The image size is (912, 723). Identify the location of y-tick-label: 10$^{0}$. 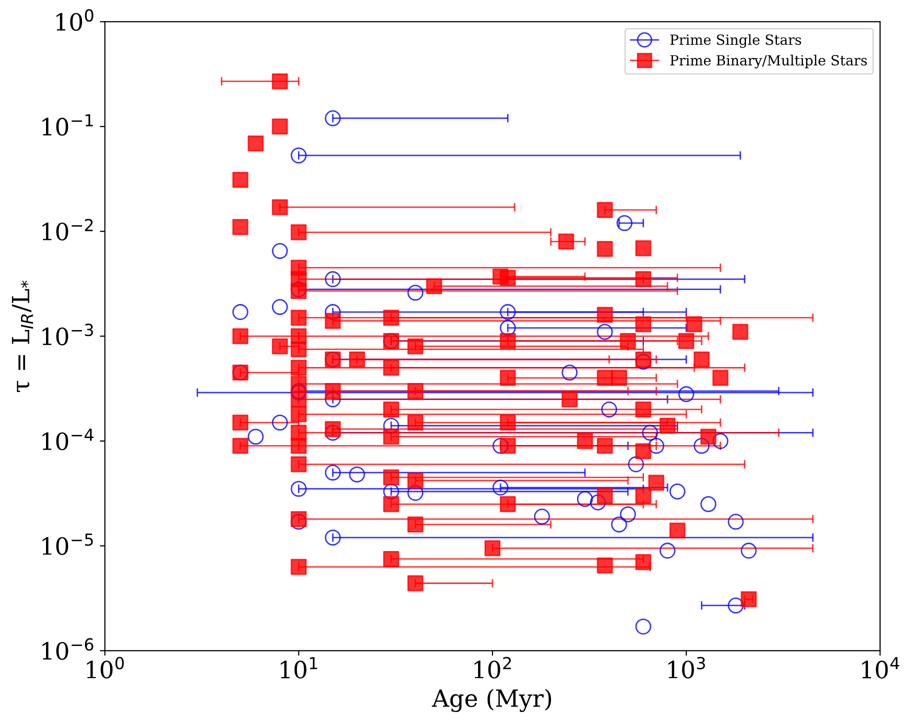
(75, 20).